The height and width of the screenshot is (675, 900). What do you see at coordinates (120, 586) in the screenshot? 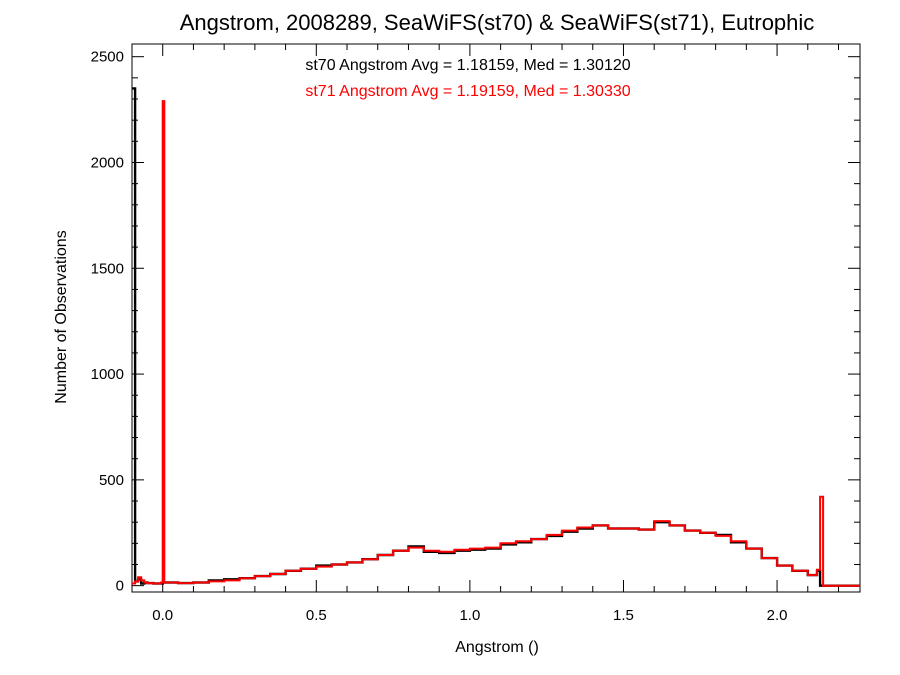
I see `y-tick-label: 0` at bounding box center [120, 586].